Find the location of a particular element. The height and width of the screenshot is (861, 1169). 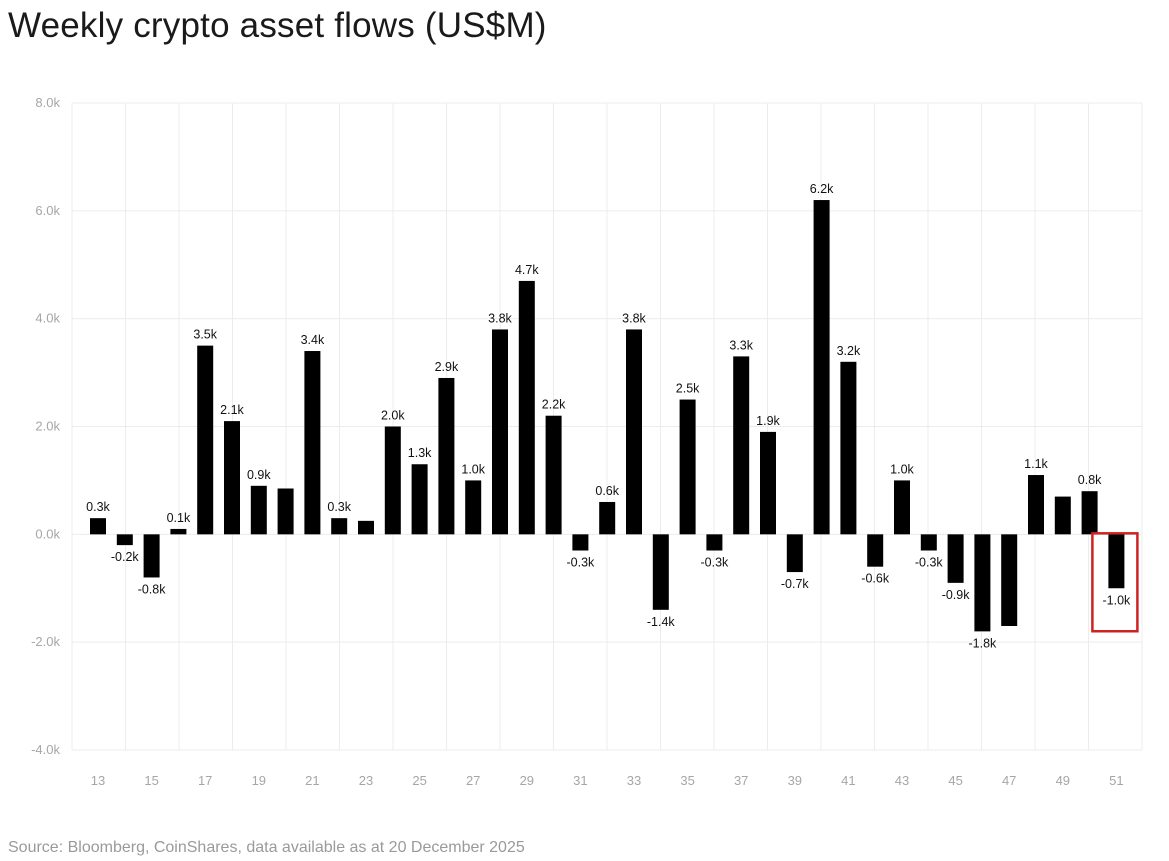

data-label: -0.8k is located at coordinates (152, 589).